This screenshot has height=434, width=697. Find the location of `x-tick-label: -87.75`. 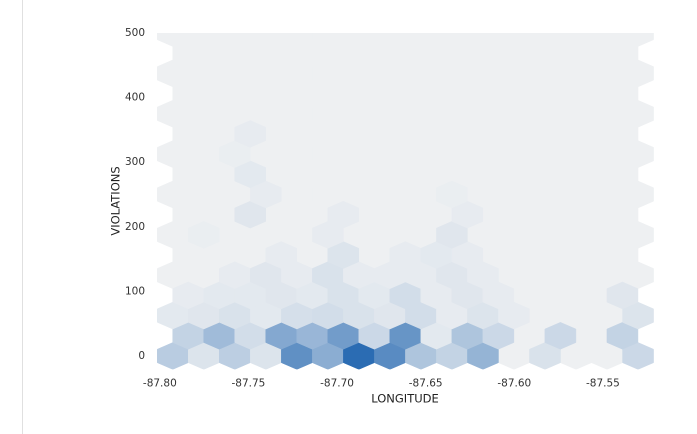

x-tick-label: -87.75 is located at coordinates (249, 383).